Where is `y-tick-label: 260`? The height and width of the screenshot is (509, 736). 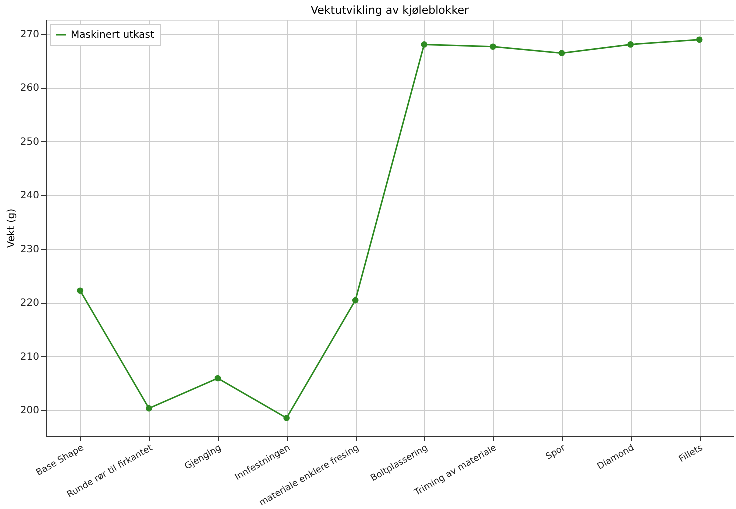
y-tick-label: 260 is located at coordinates (30, 88).